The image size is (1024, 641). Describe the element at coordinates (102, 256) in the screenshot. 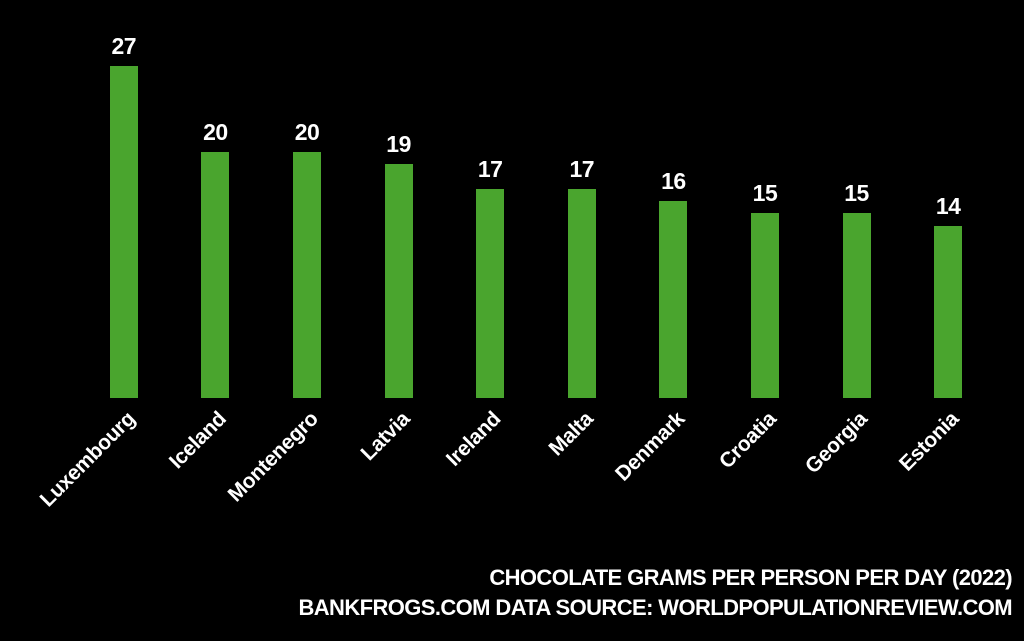

I see `bar-slot: 27 Luxembourg` at that location.